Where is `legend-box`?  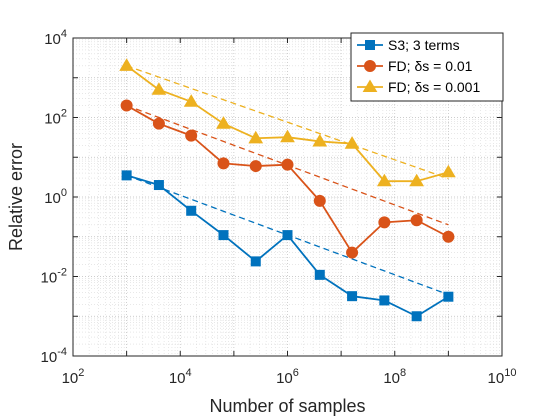 legend-box is located at coordinates (427, 67).